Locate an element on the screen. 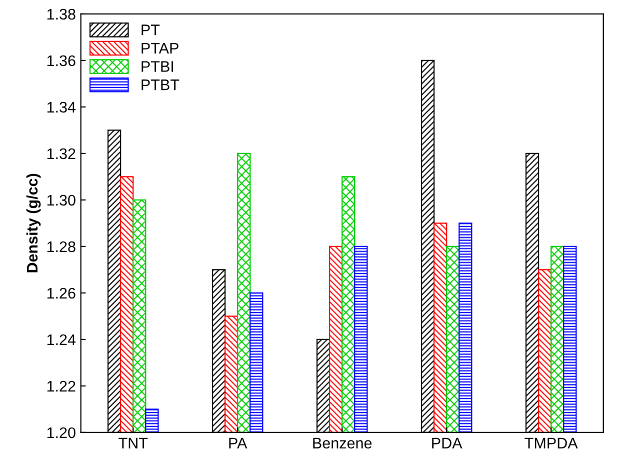 The height and width of the screenshot is (465, 622). y-tick-label: 1.24 is located at coordinates (61, 339).